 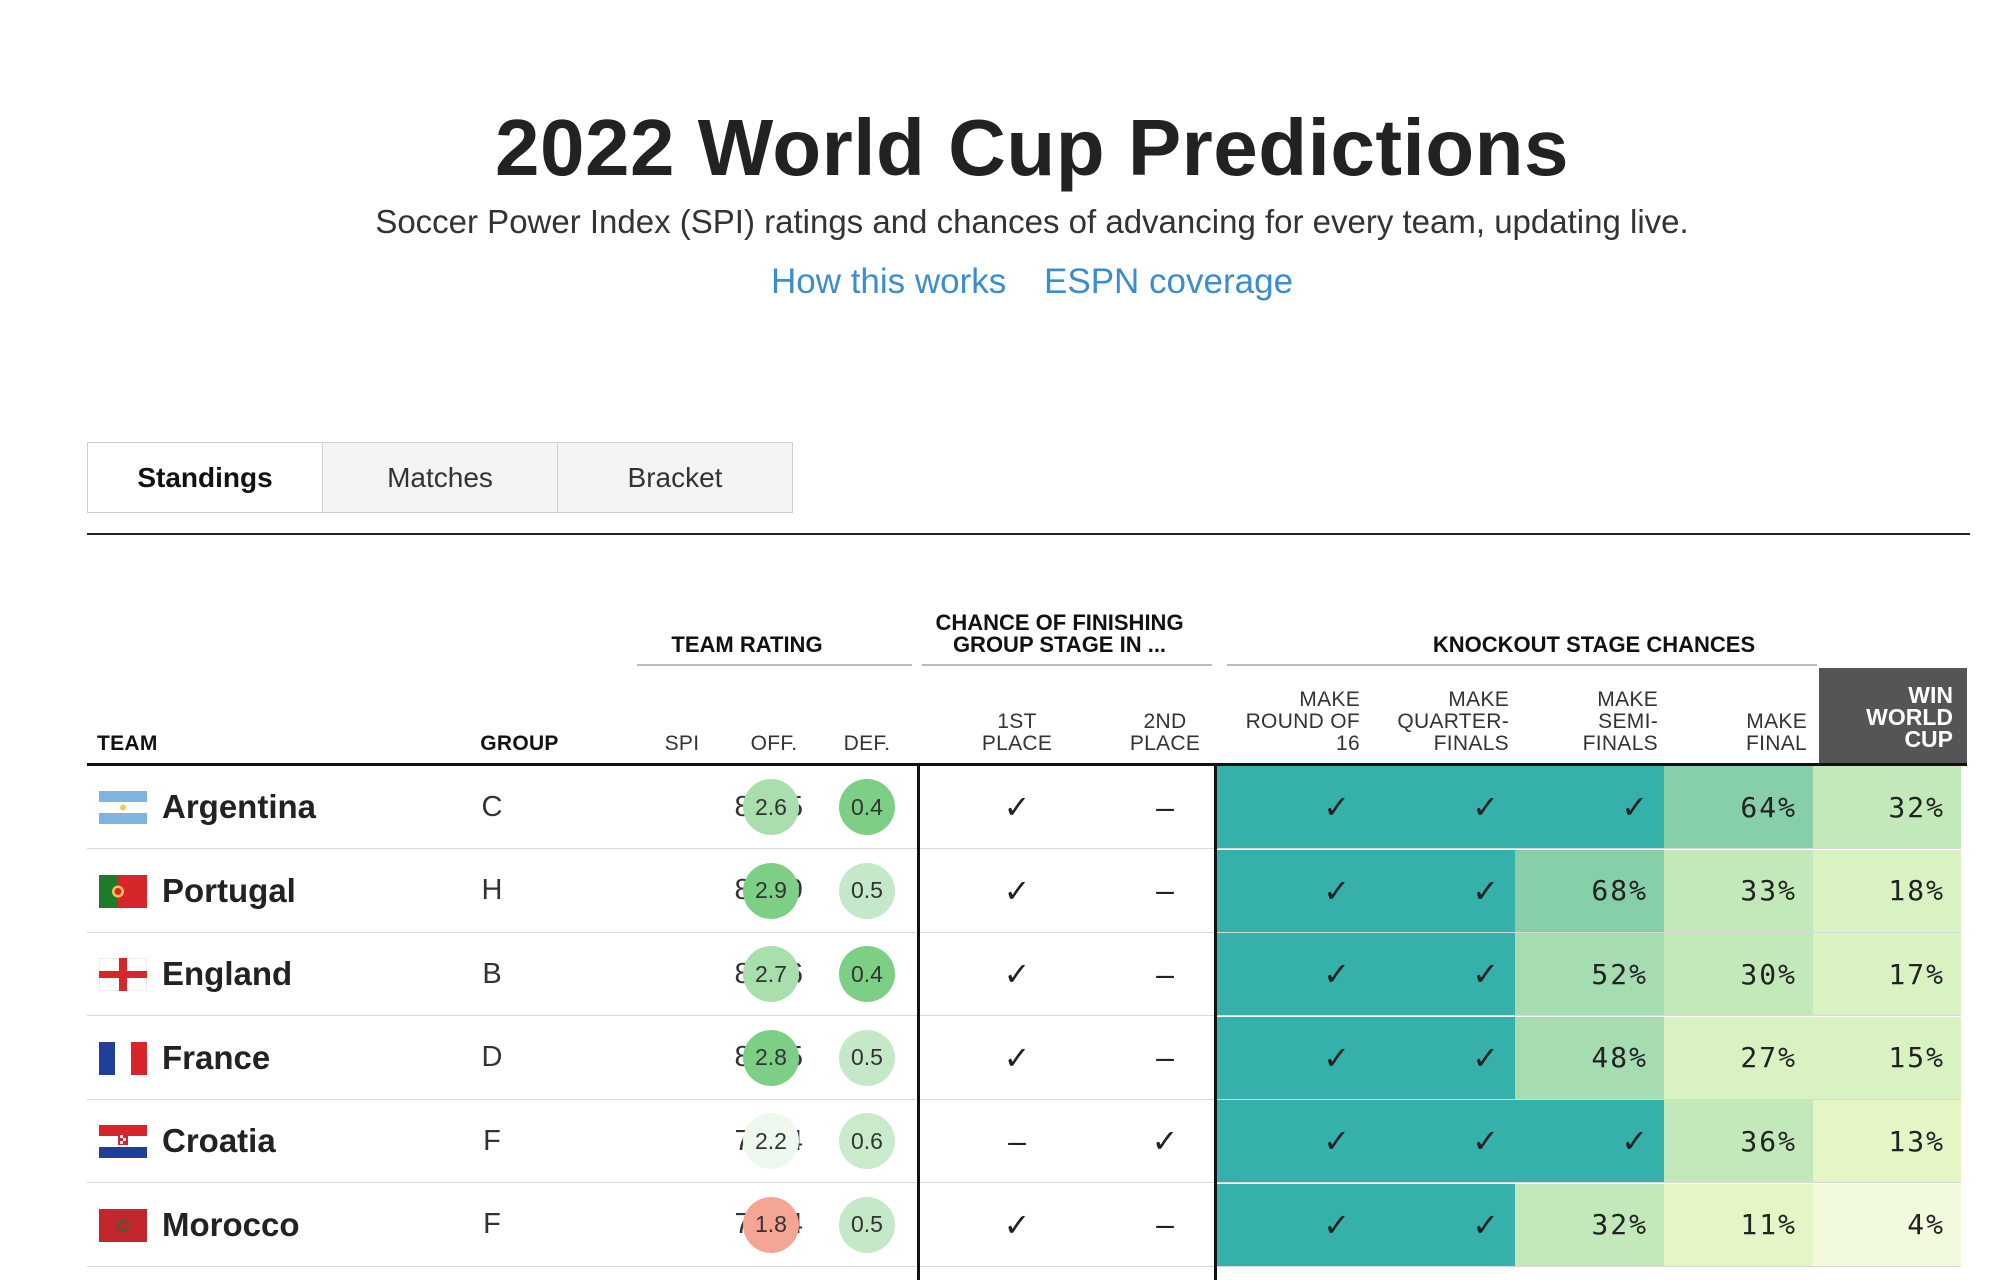 What do you see at coordinates (1887, 1057) in the screenshot?
I see `cell-win: 15%` at bounding box center [1887, 1057].